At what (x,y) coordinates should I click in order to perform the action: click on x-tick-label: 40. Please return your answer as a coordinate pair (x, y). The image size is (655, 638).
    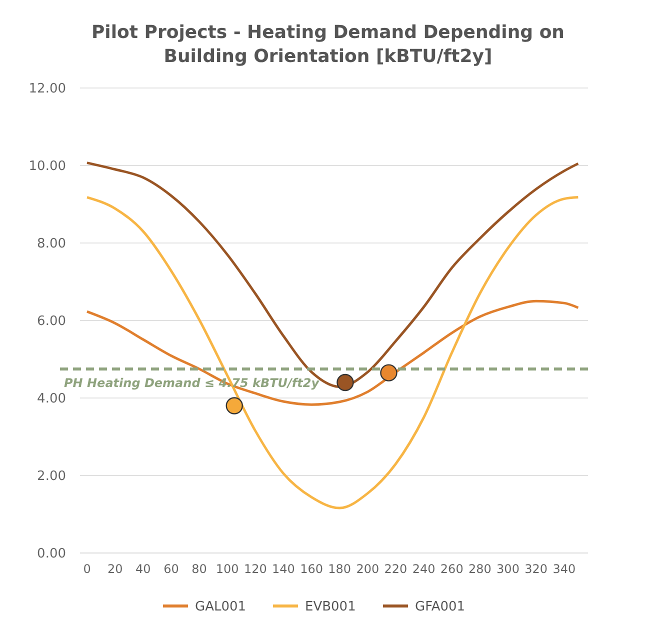
    Looking at the image, I should click on (143, 569).